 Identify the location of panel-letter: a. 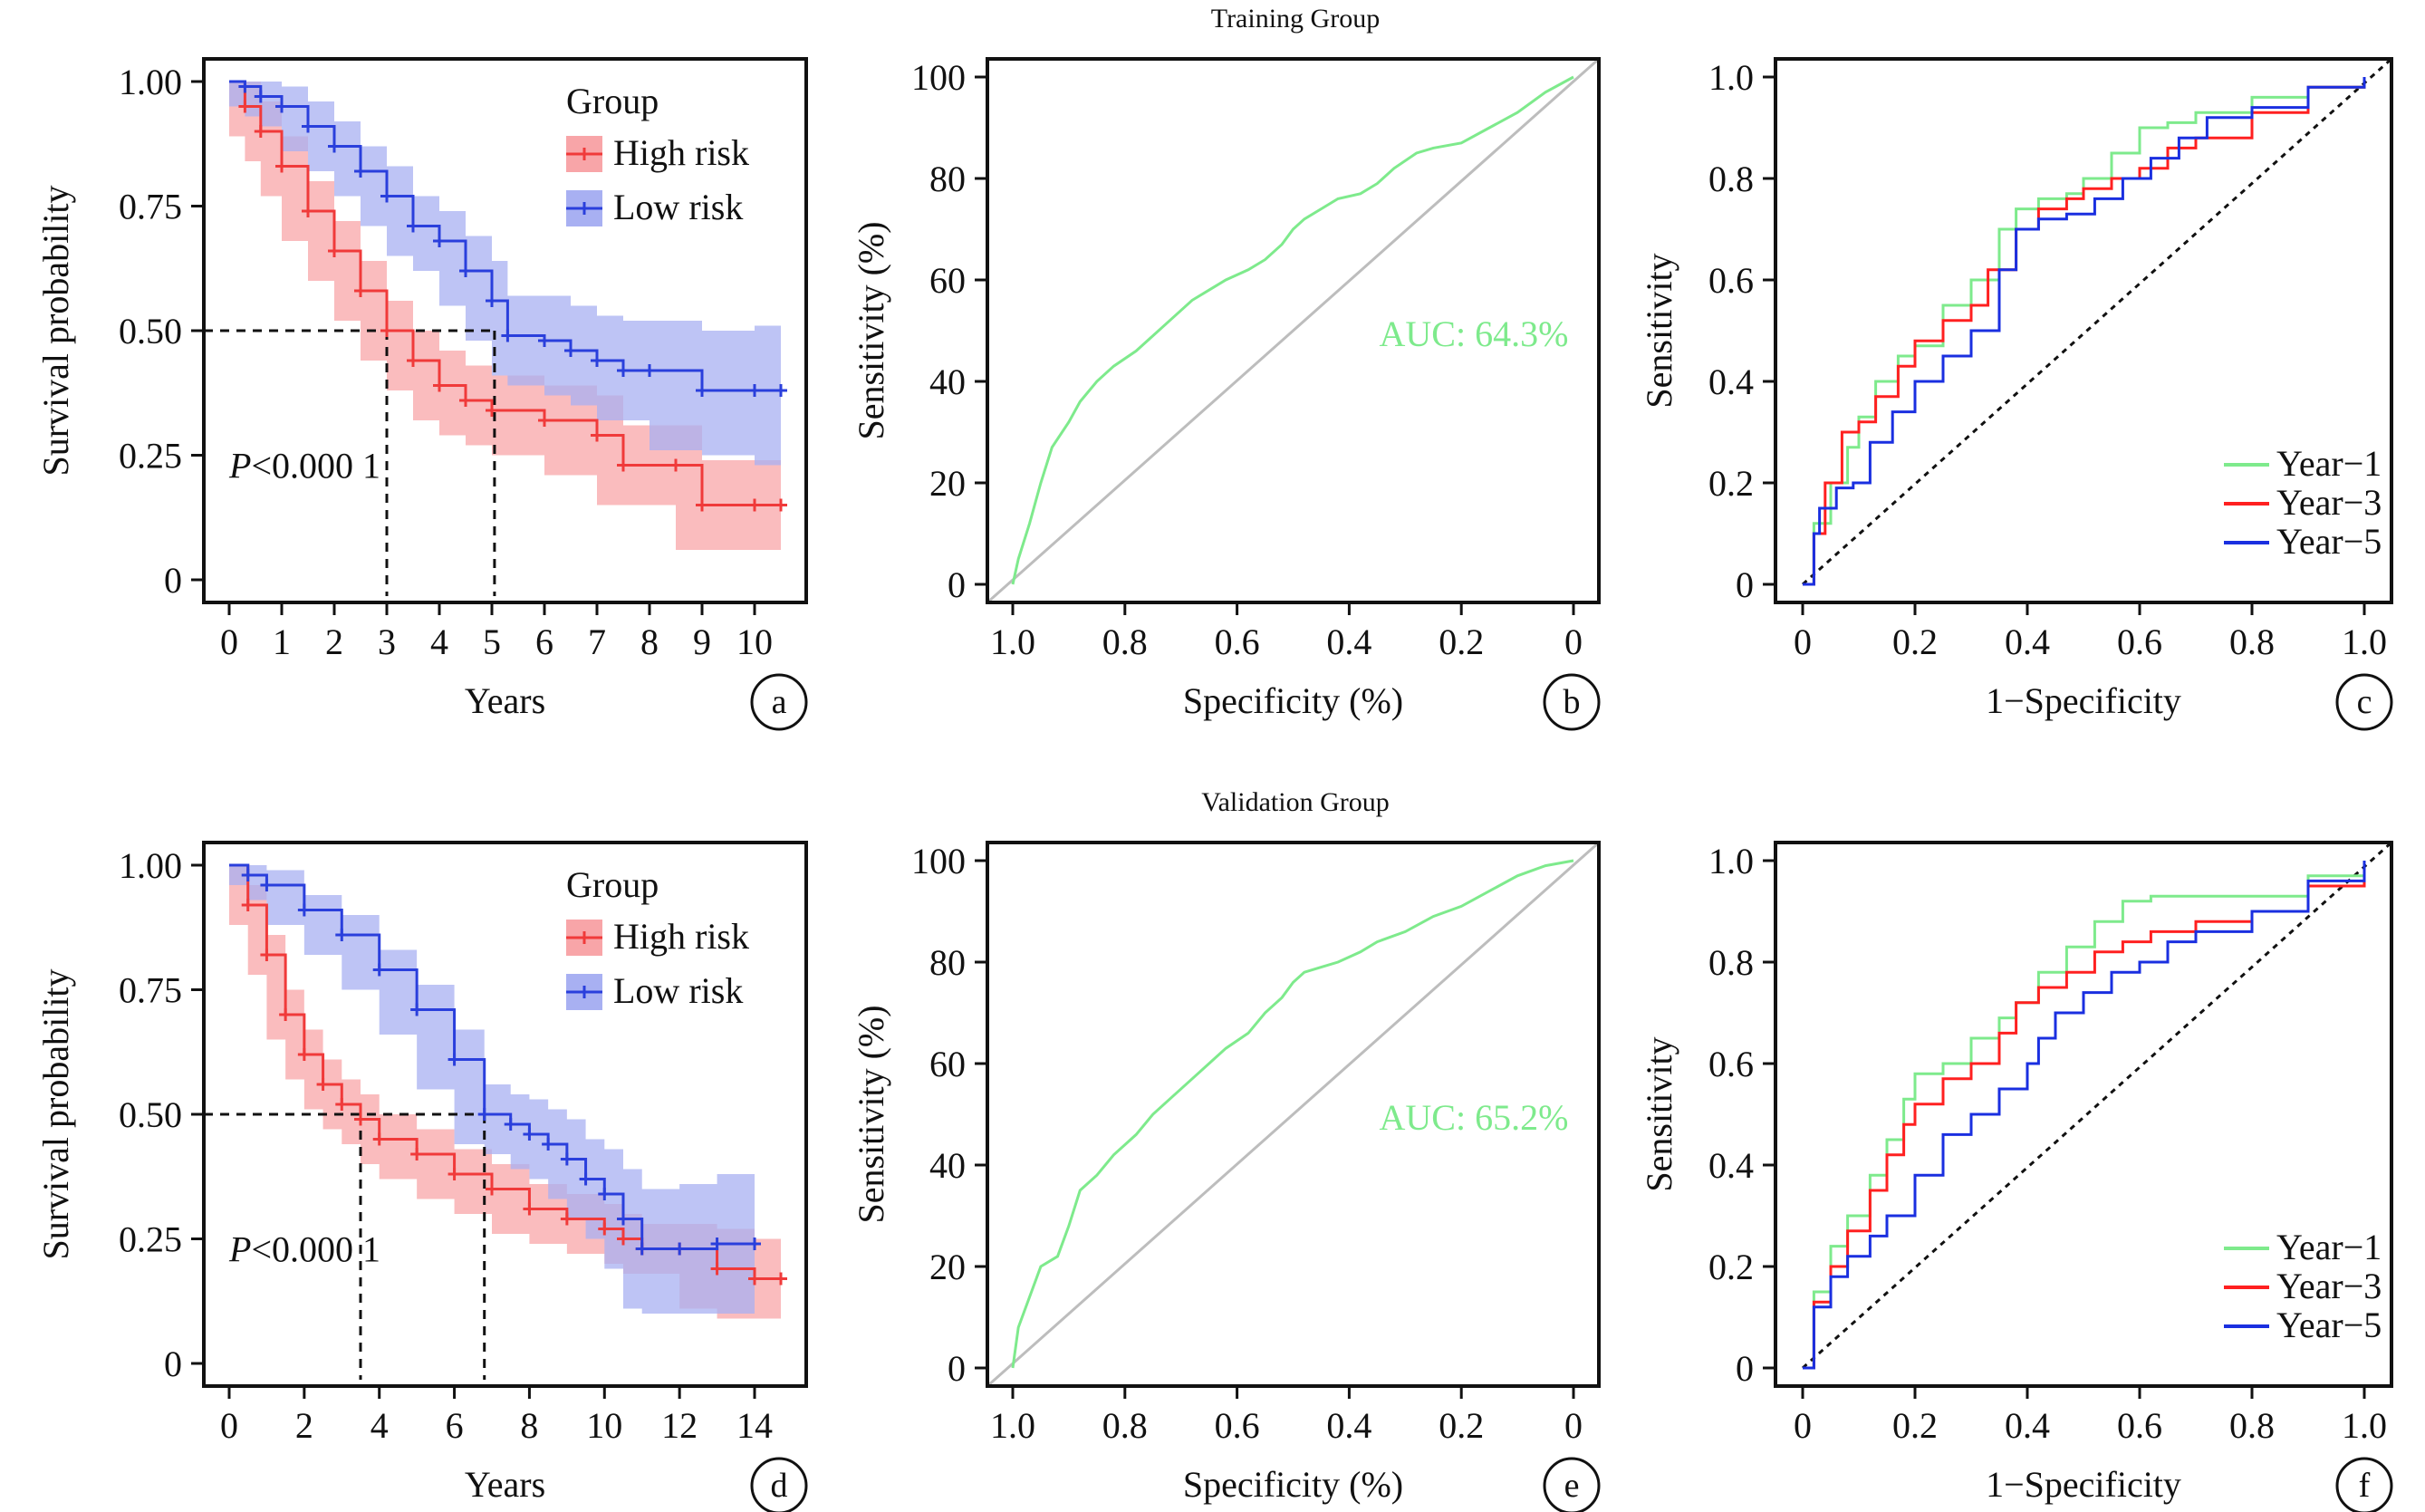
(779, 702).